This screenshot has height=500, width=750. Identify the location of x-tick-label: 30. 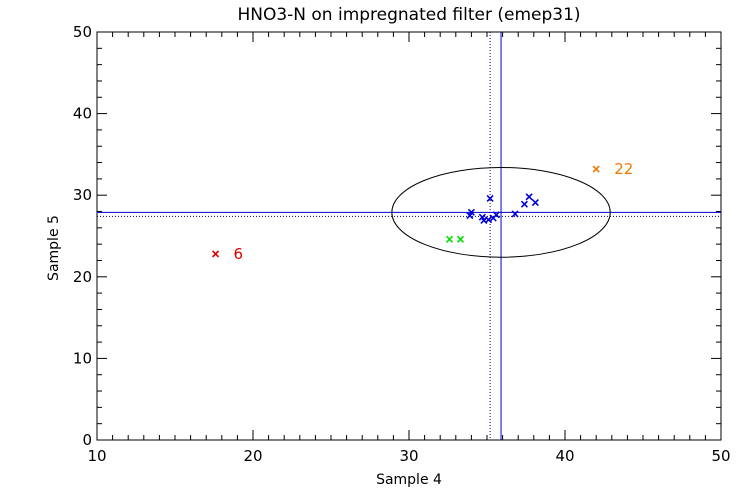
(408, 456).